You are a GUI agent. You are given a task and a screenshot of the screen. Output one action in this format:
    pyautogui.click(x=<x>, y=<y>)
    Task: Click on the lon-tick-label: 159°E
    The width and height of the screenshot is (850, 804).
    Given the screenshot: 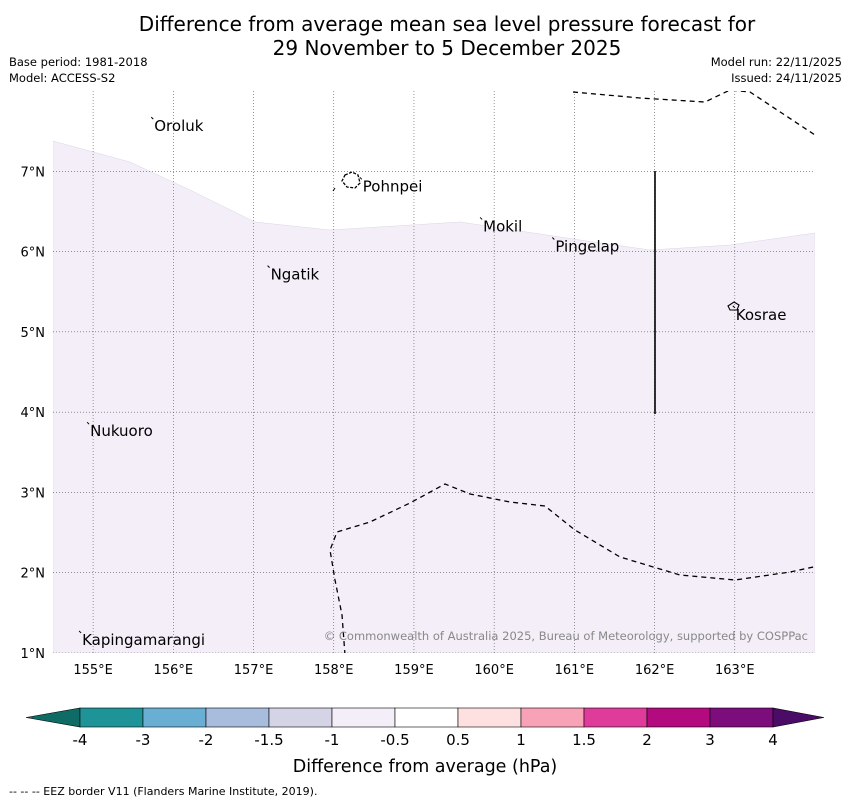 What is the action you would take?
    pyautogui.click(x=414, y=670)
    